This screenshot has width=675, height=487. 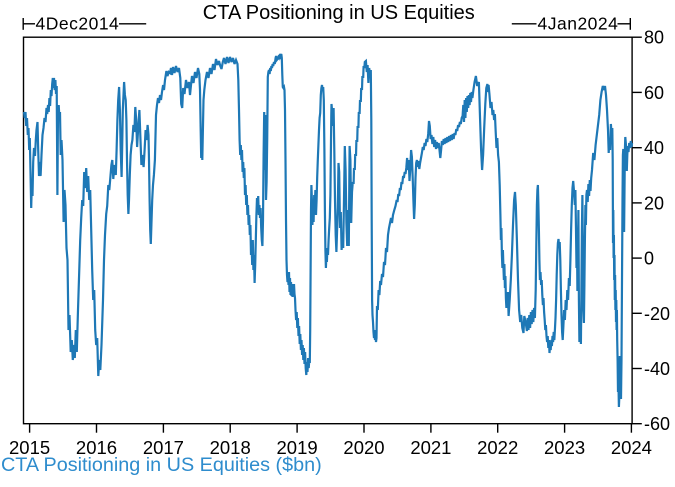 I want to click on svg-text: 20, so click(x=654, y=203).